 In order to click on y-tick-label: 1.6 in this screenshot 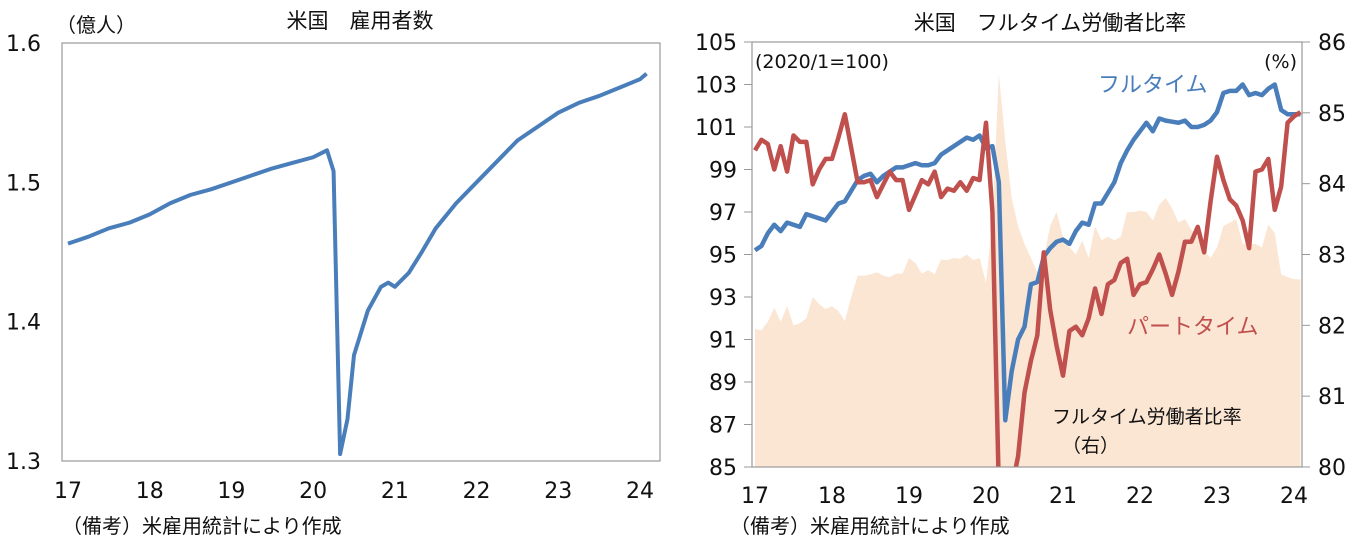, I will do `click(23, 44)`.